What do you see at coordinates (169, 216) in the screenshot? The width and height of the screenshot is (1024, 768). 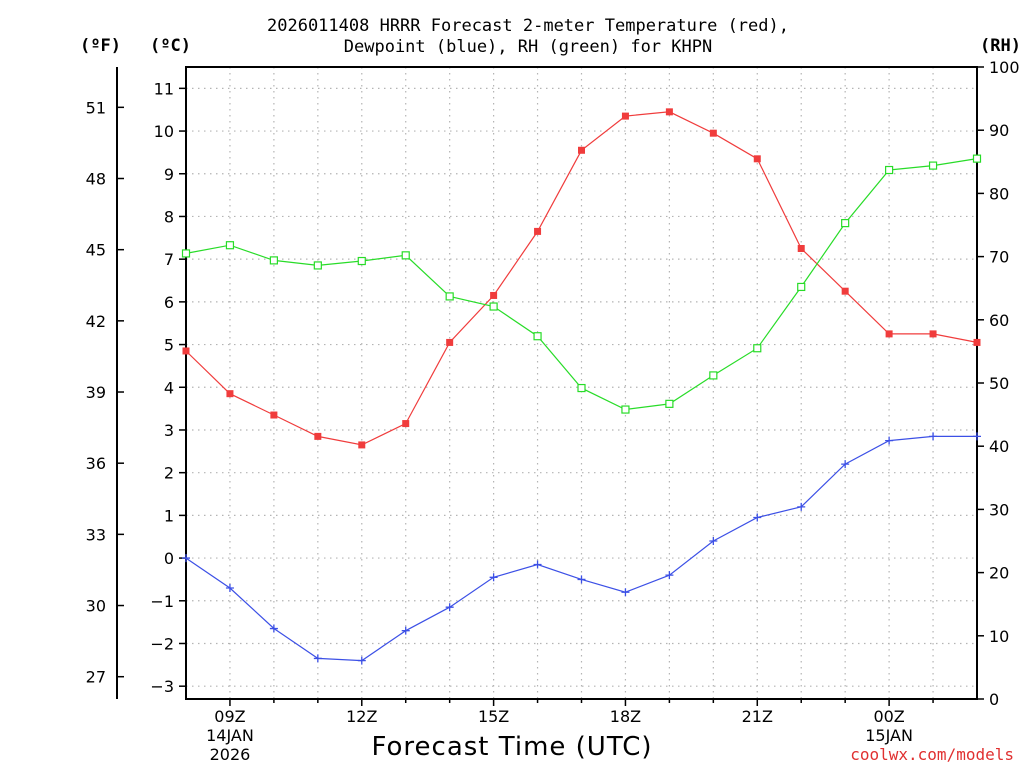 I see `celsius-tick-label: 8` at bounding box center [169, 216].